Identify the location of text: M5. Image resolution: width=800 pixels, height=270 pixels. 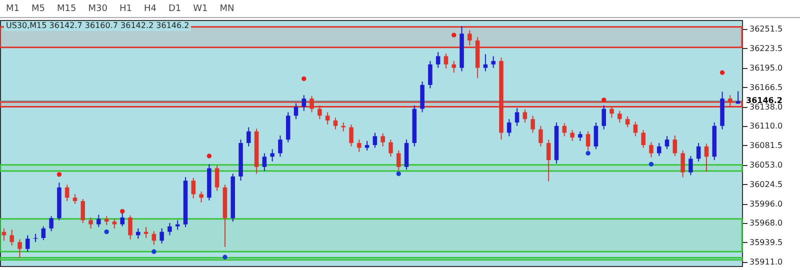
(38, 9).